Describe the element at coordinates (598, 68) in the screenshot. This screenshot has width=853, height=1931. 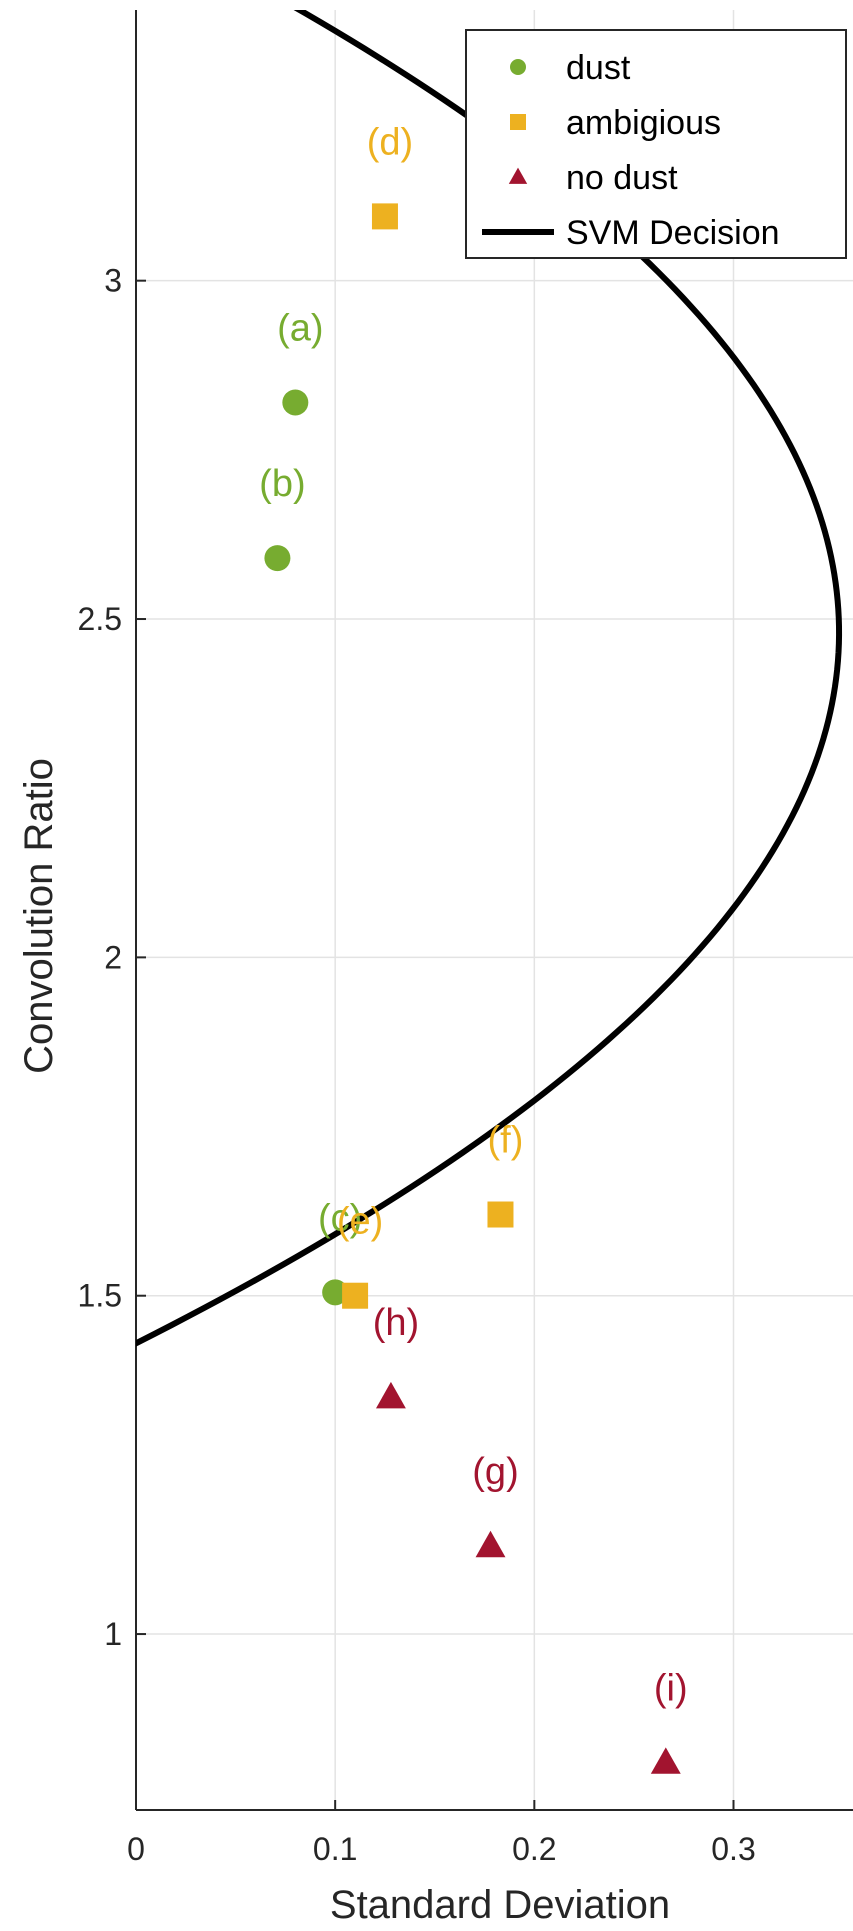
I see `legend-entry-label: dust` at that location.